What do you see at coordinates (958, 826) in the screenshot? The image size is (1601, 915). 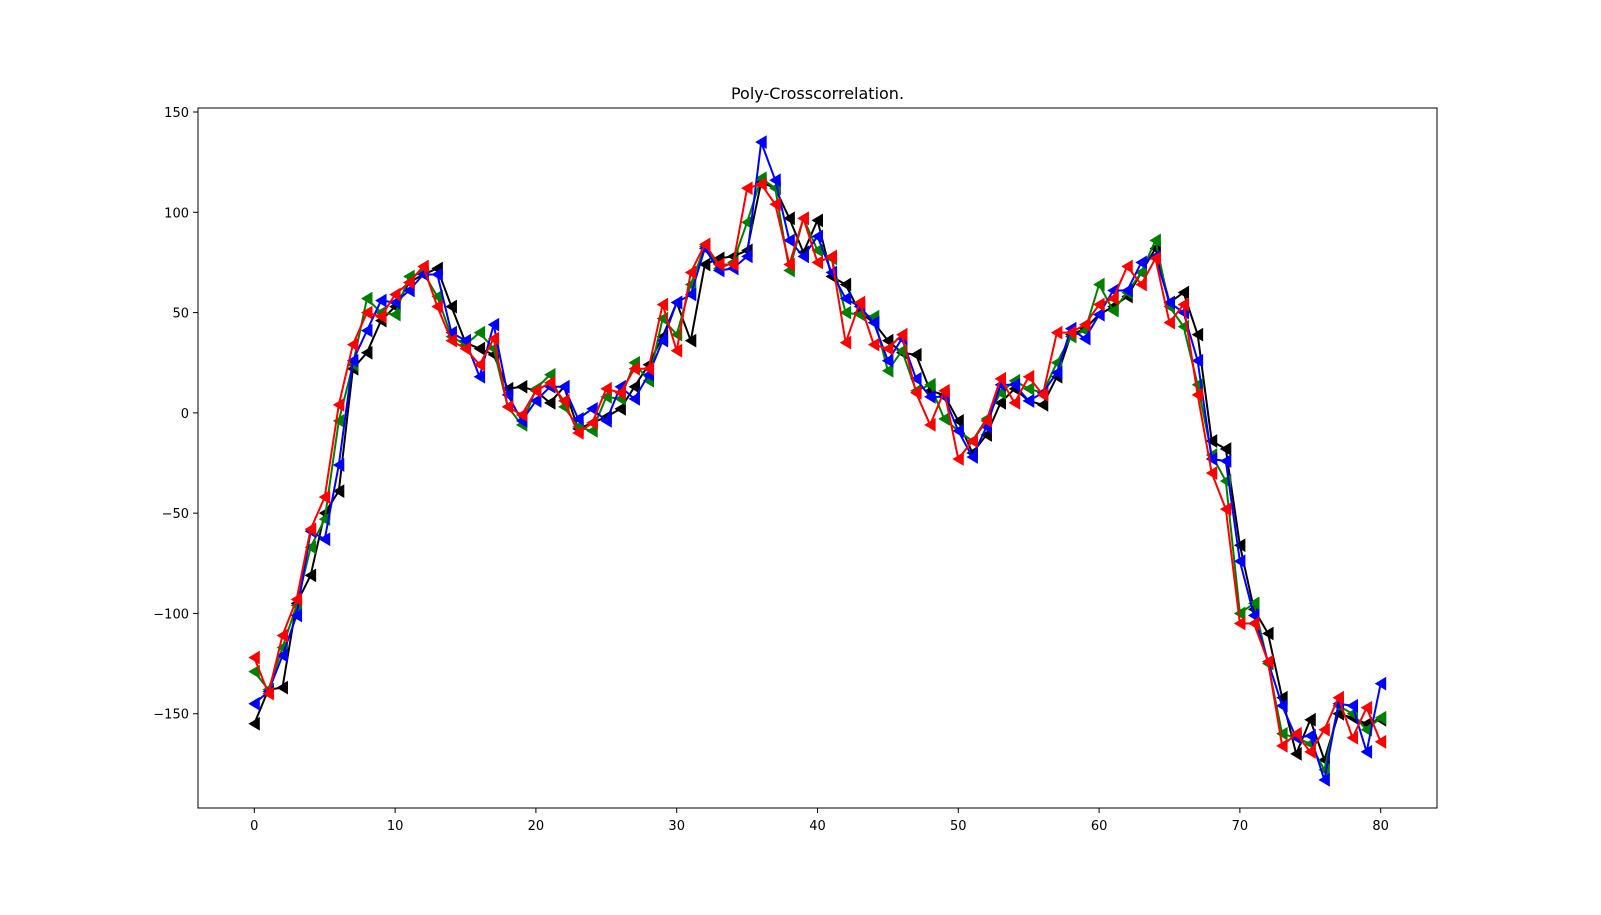 I see `x-tick-label: 50` at bounding box center [958, 826].